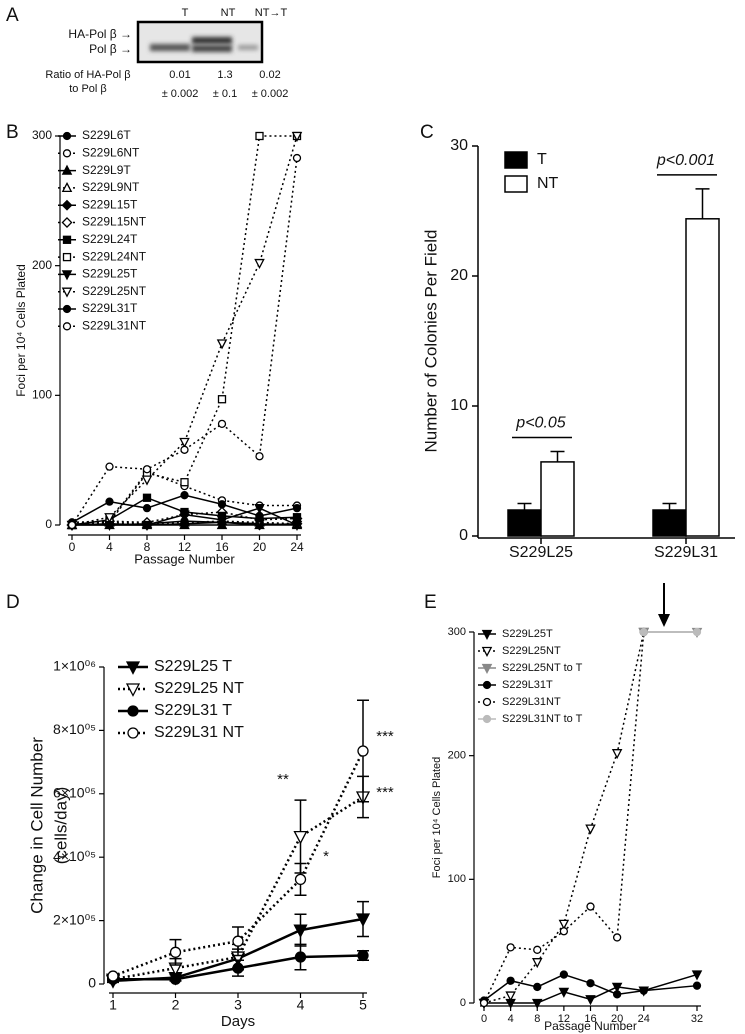 The image size is (745, 1034). I want to click on lane-label: T, so click(185, 13).